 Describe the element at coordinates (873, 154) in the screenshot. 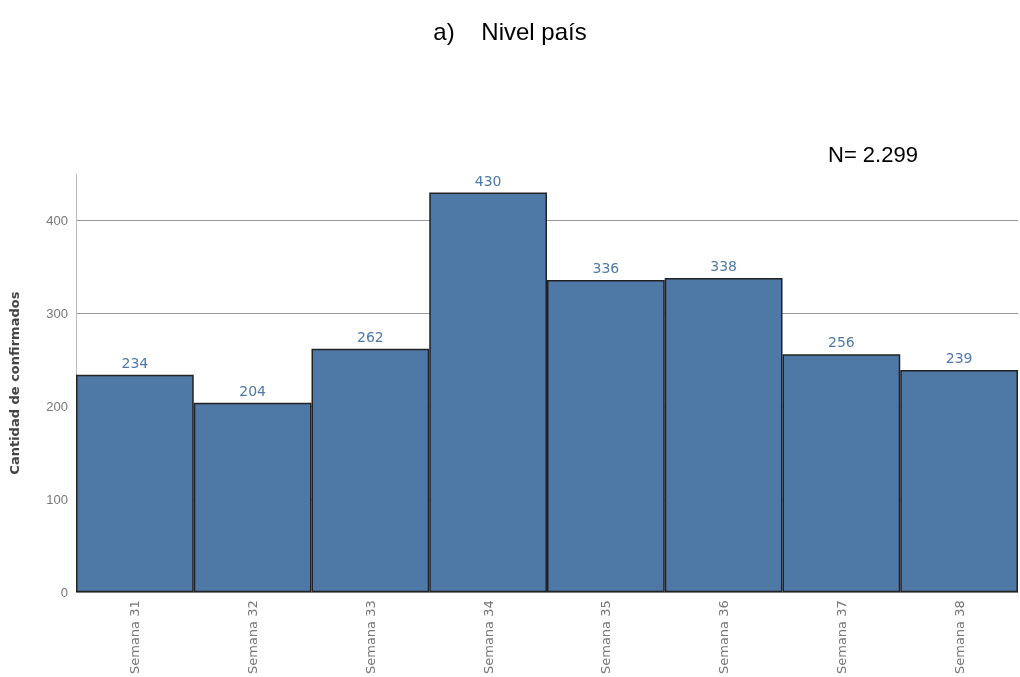

I see `text: N= 2.299` at that location.